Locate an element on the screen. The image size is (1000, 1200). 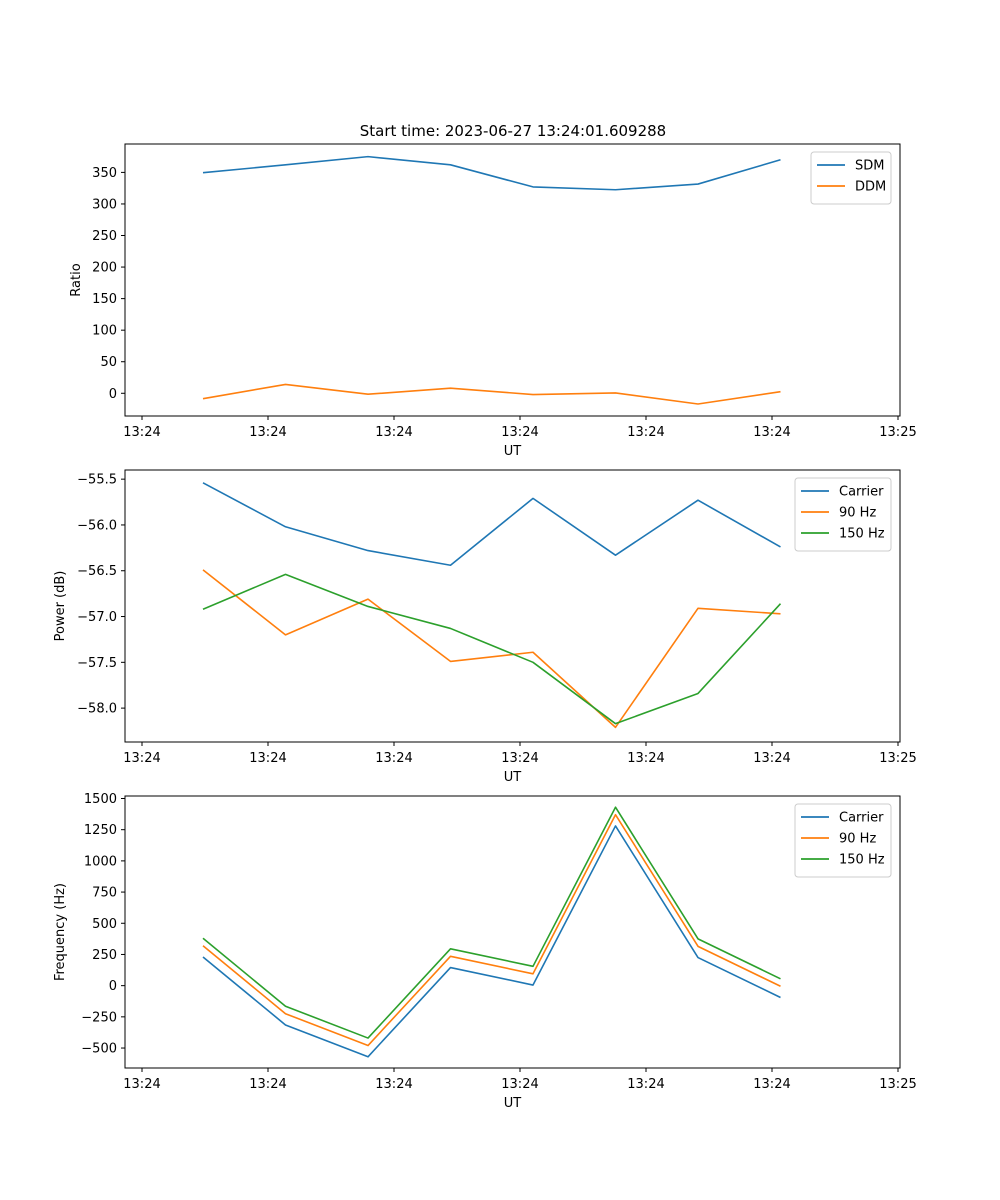
y-tick-label: 150 is located at coordinates (104, 299).